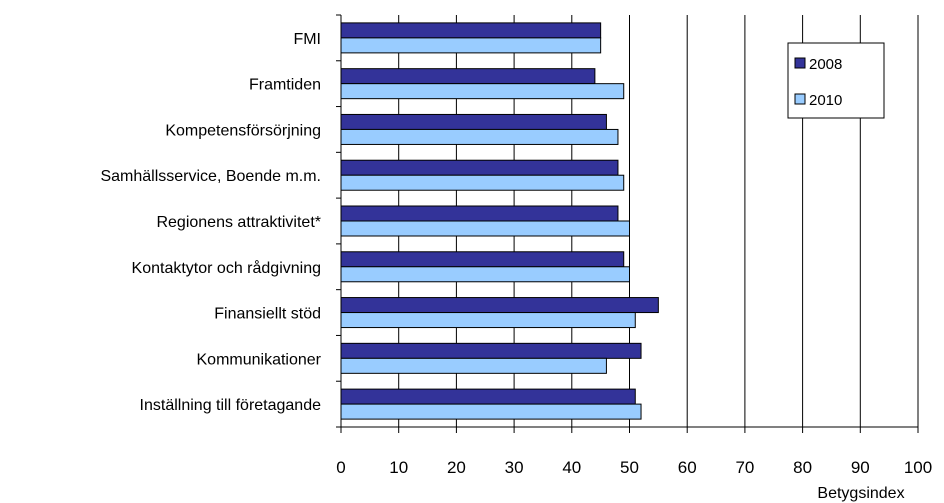  Describe the element at coordinates (226, 268) in the screenshot. I see `category-label-5: Kontaktytor och rådgivning` at that location.